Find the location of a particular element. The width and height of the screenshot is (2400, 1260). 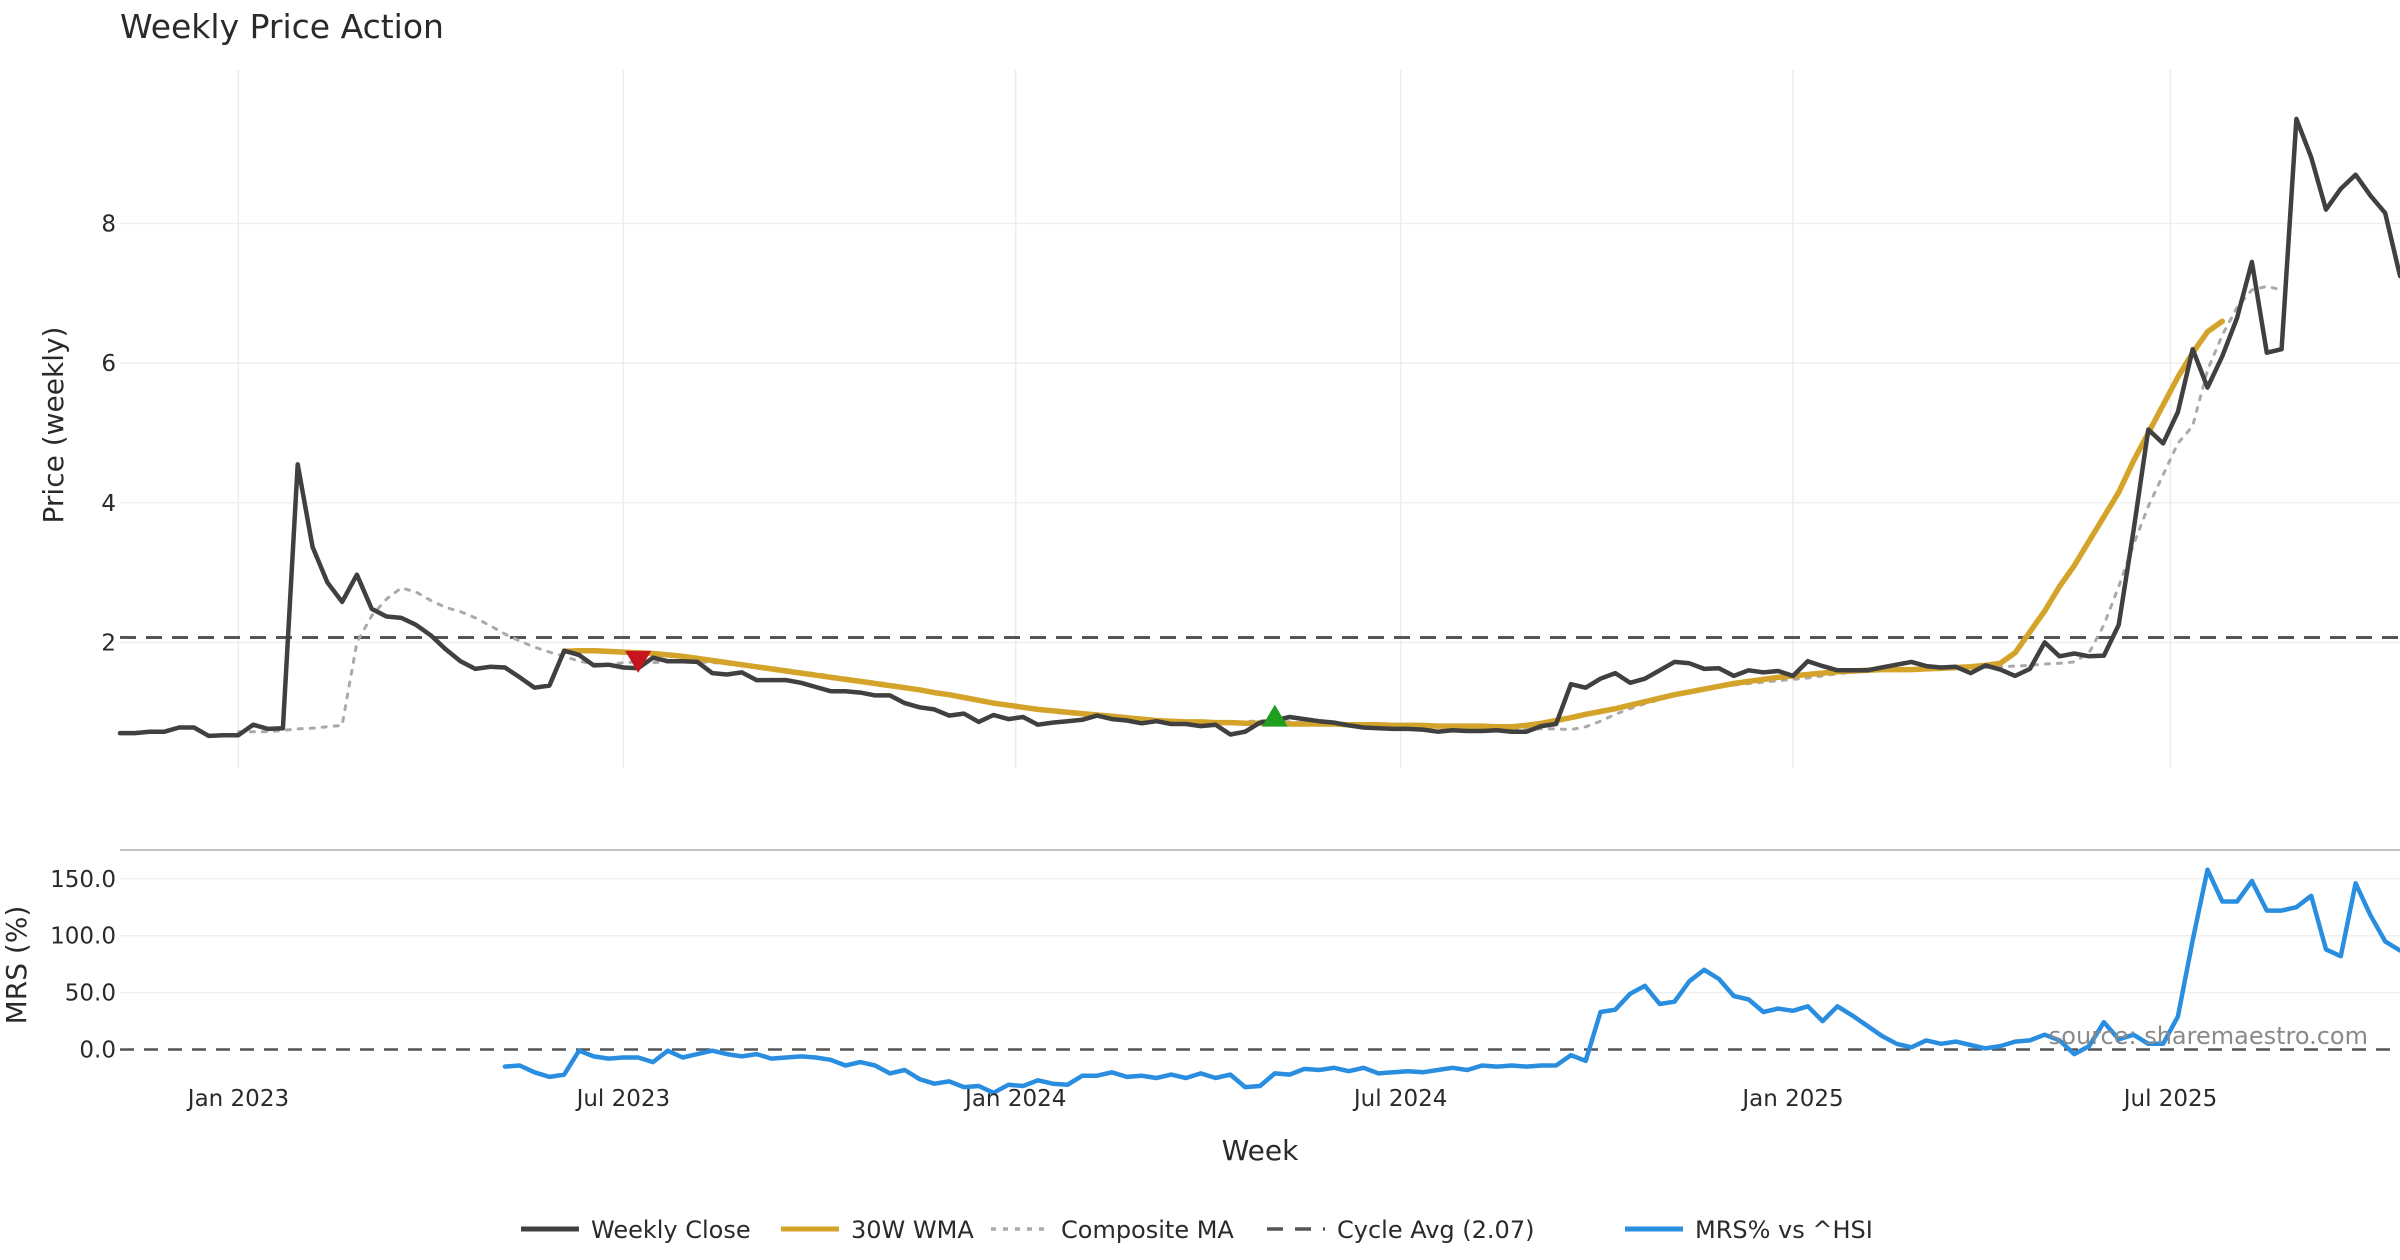

mrs-y-tick-label: 50.0 is located at coordinates (90, 994).